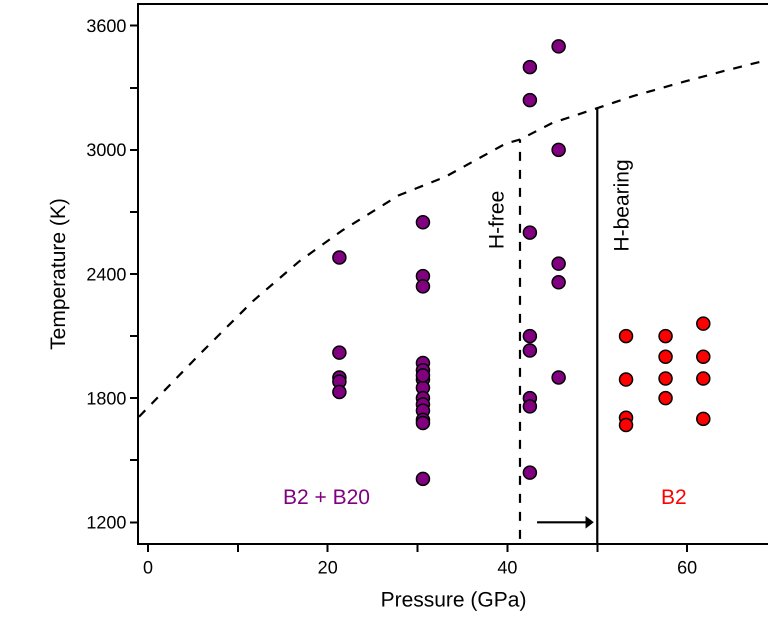  Describe the element at coordinates (147, 568) in the screenshot. I see `x-tick-label: 0` at that location.